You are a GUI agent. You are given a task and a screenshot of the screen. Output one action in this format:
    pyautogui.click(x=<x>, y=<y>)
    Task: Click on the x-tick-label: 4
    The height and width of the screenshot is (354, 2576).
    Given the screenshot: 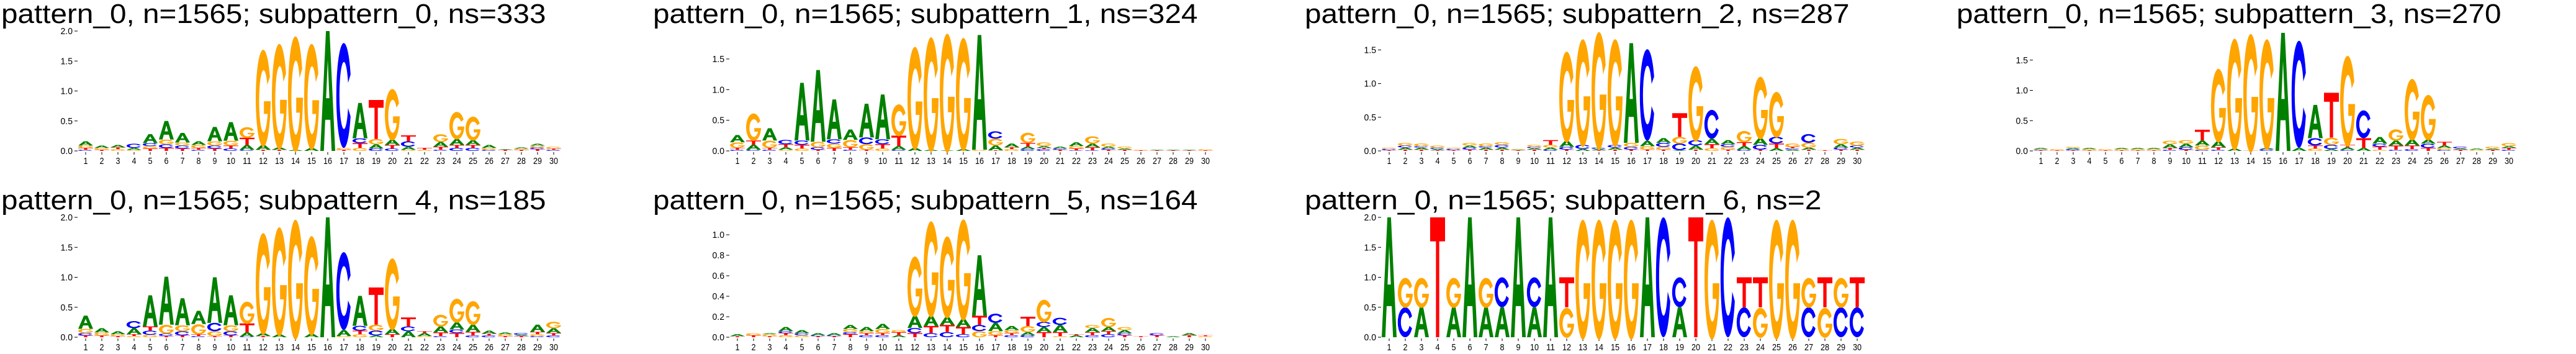 What is the action you would take?
    pyautogui.click(x=786, y=347)
    